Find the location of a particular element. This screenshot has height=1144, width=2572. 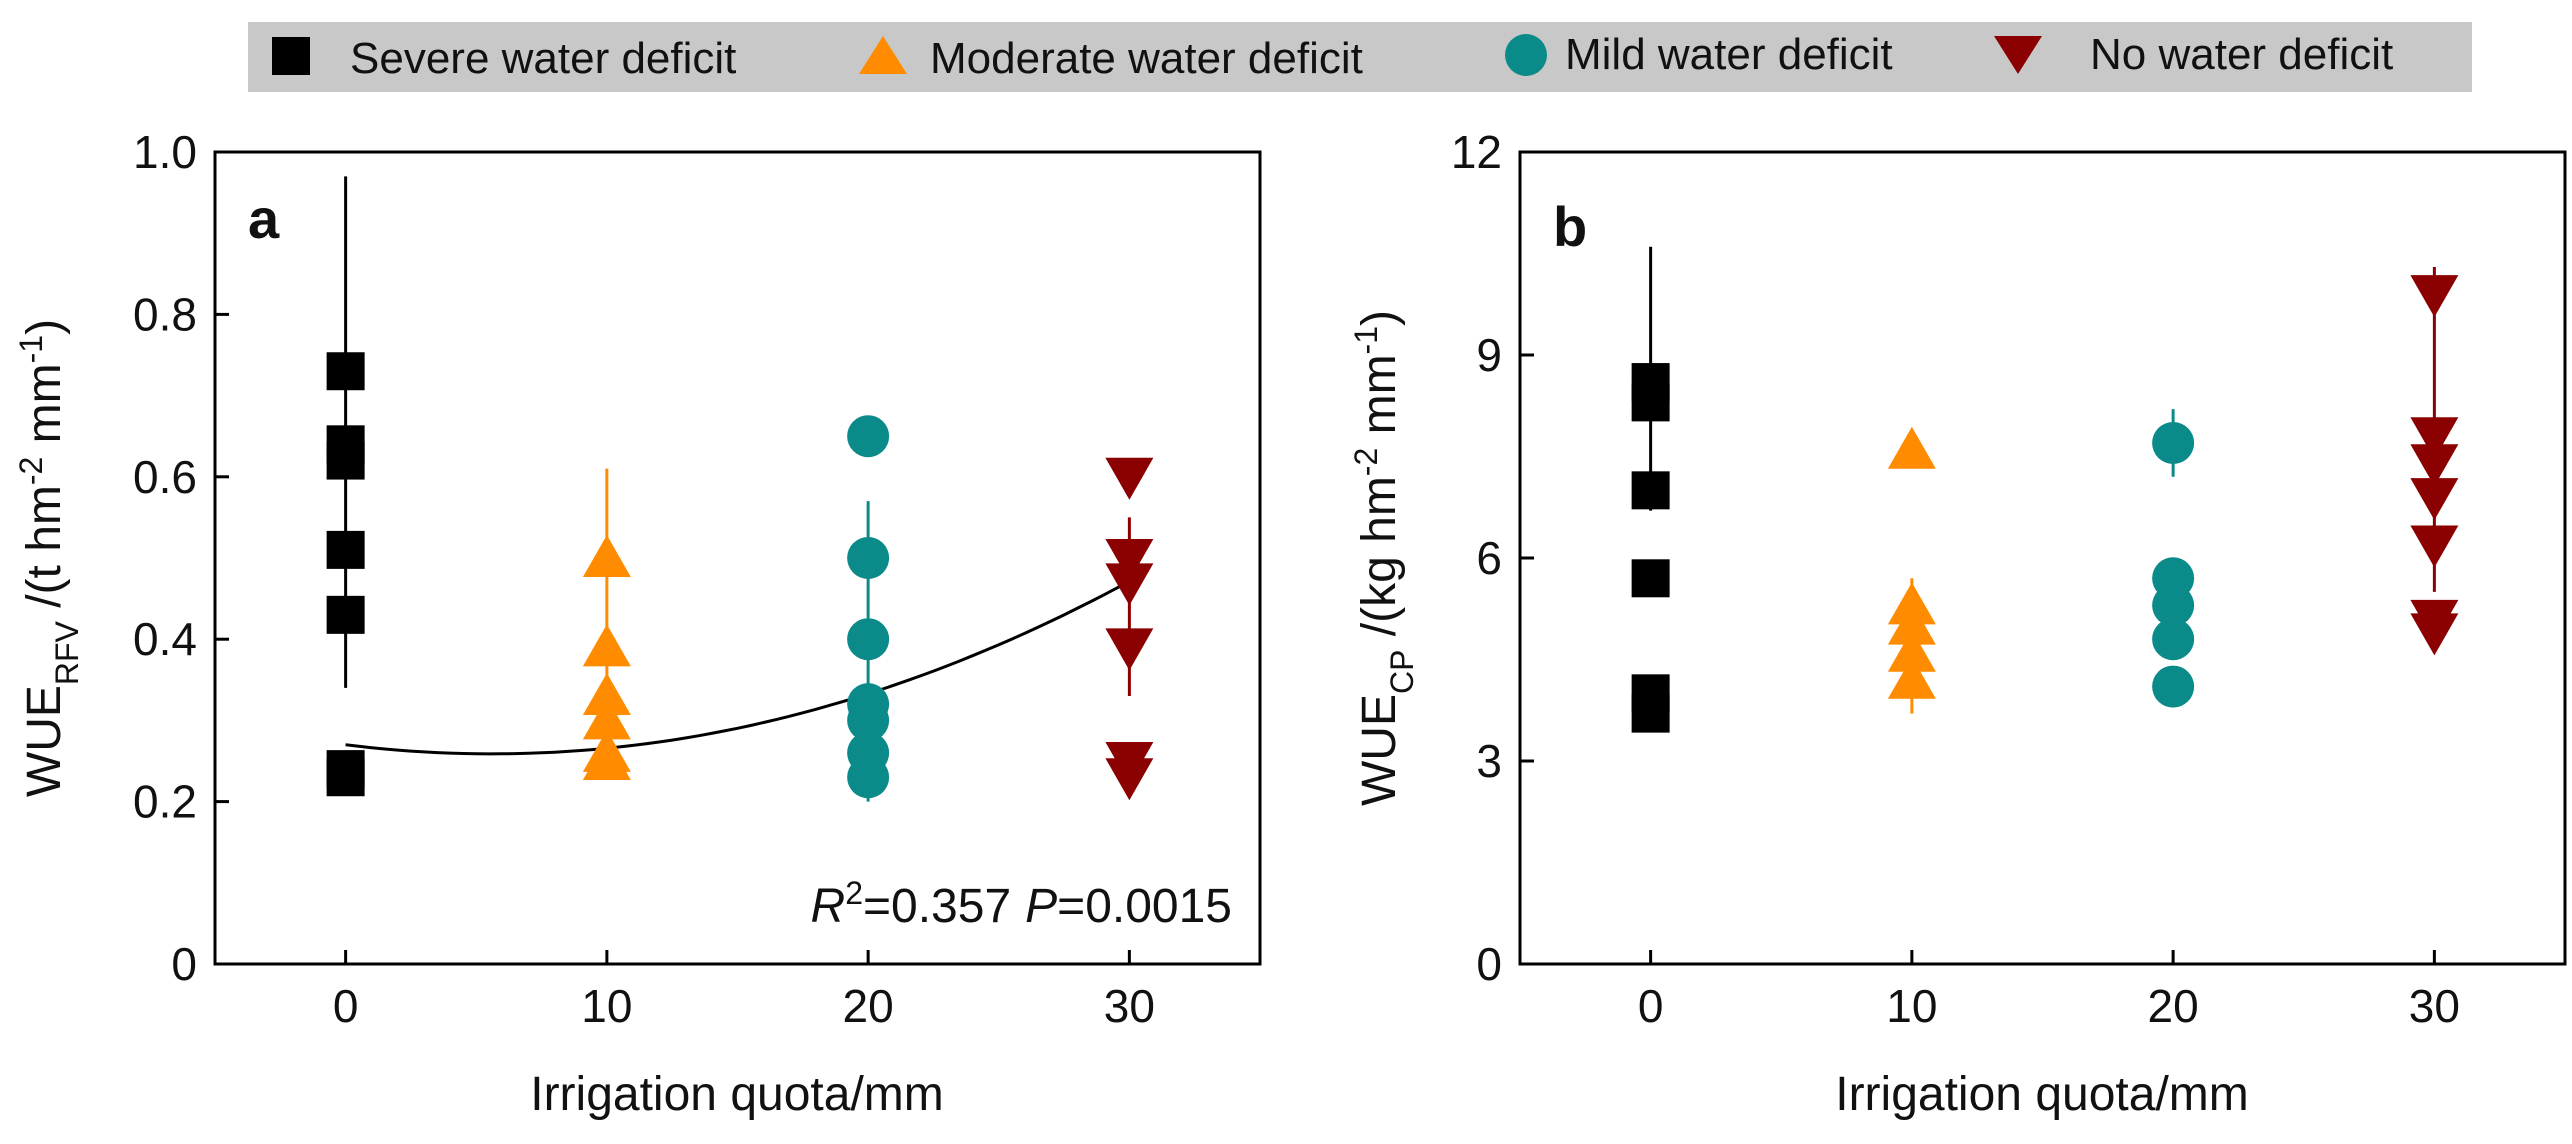

legend-triangle-down-marker is located at coordinates (2018, 55).